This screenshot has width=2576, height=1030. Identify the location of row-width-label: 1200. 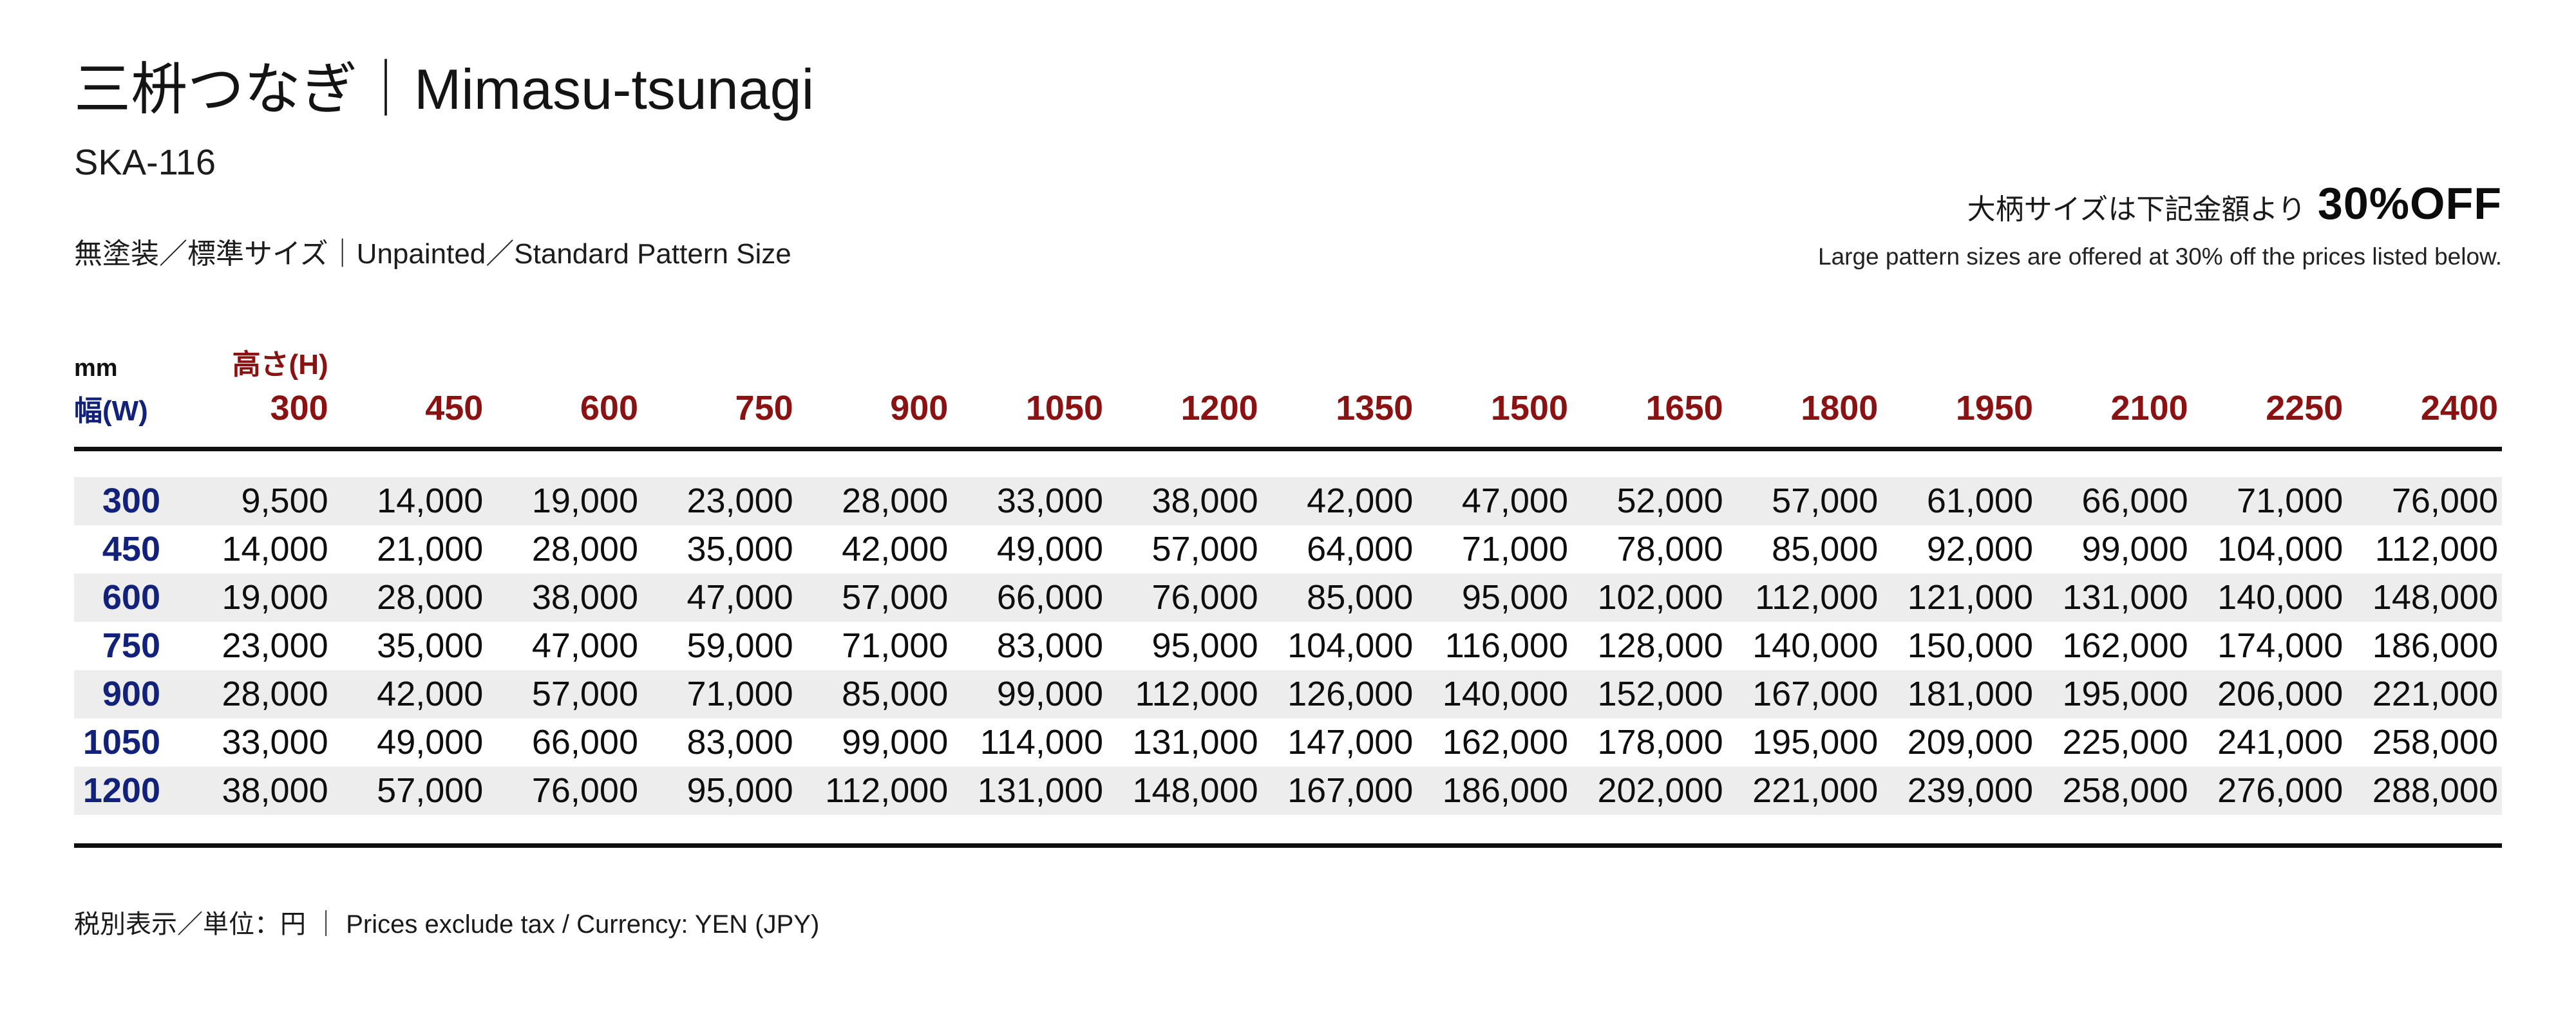
(121, 791).